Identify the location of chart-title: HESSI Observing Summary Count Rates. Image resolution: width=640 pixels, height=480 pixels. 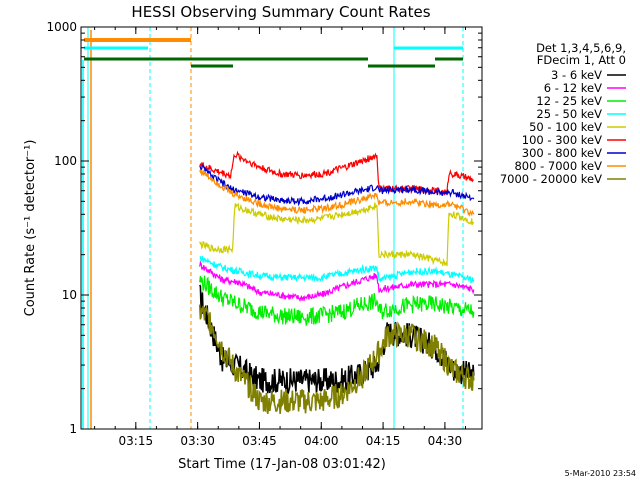
(280, 12).